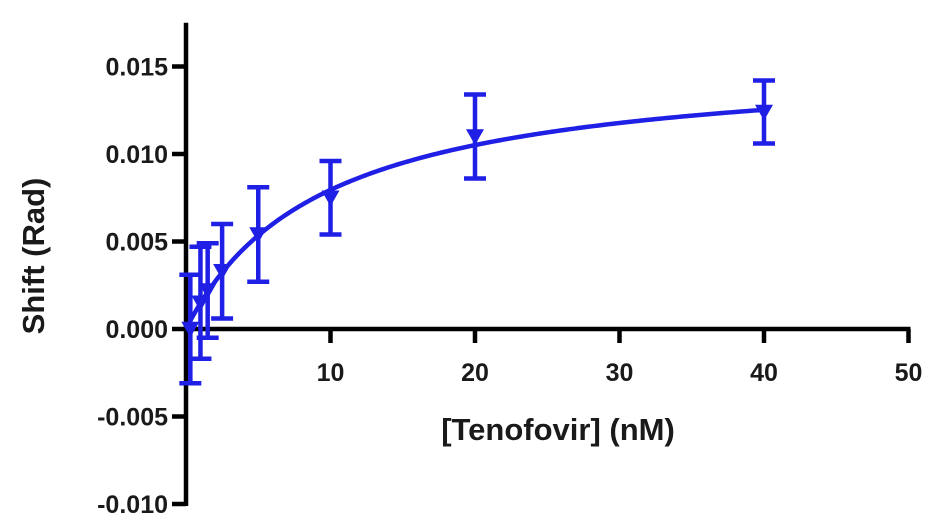 The width and height of the screenshot is (940, 523). Describe the element at coordinates (136, 68) in the screenshot. I see `y-tick-label: 0.015` at that location.